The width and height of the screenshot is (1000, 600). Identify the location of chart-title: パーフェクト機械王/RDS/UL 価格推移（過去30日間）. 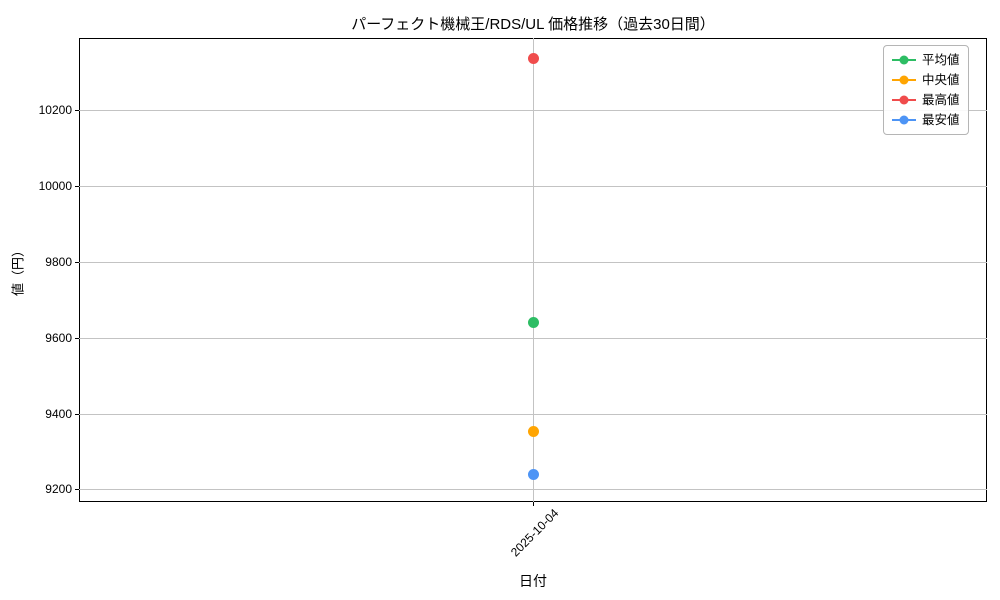
(533, 24).